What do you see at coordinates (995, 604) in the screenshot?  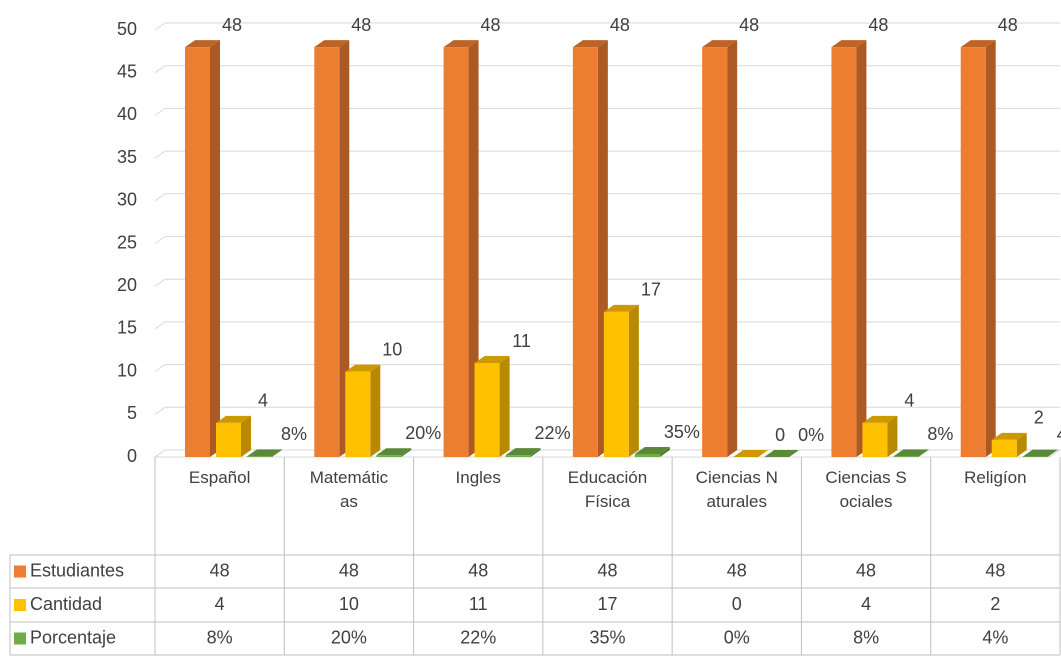 I see `table-cell: 2` at bounding box center [995, 604].